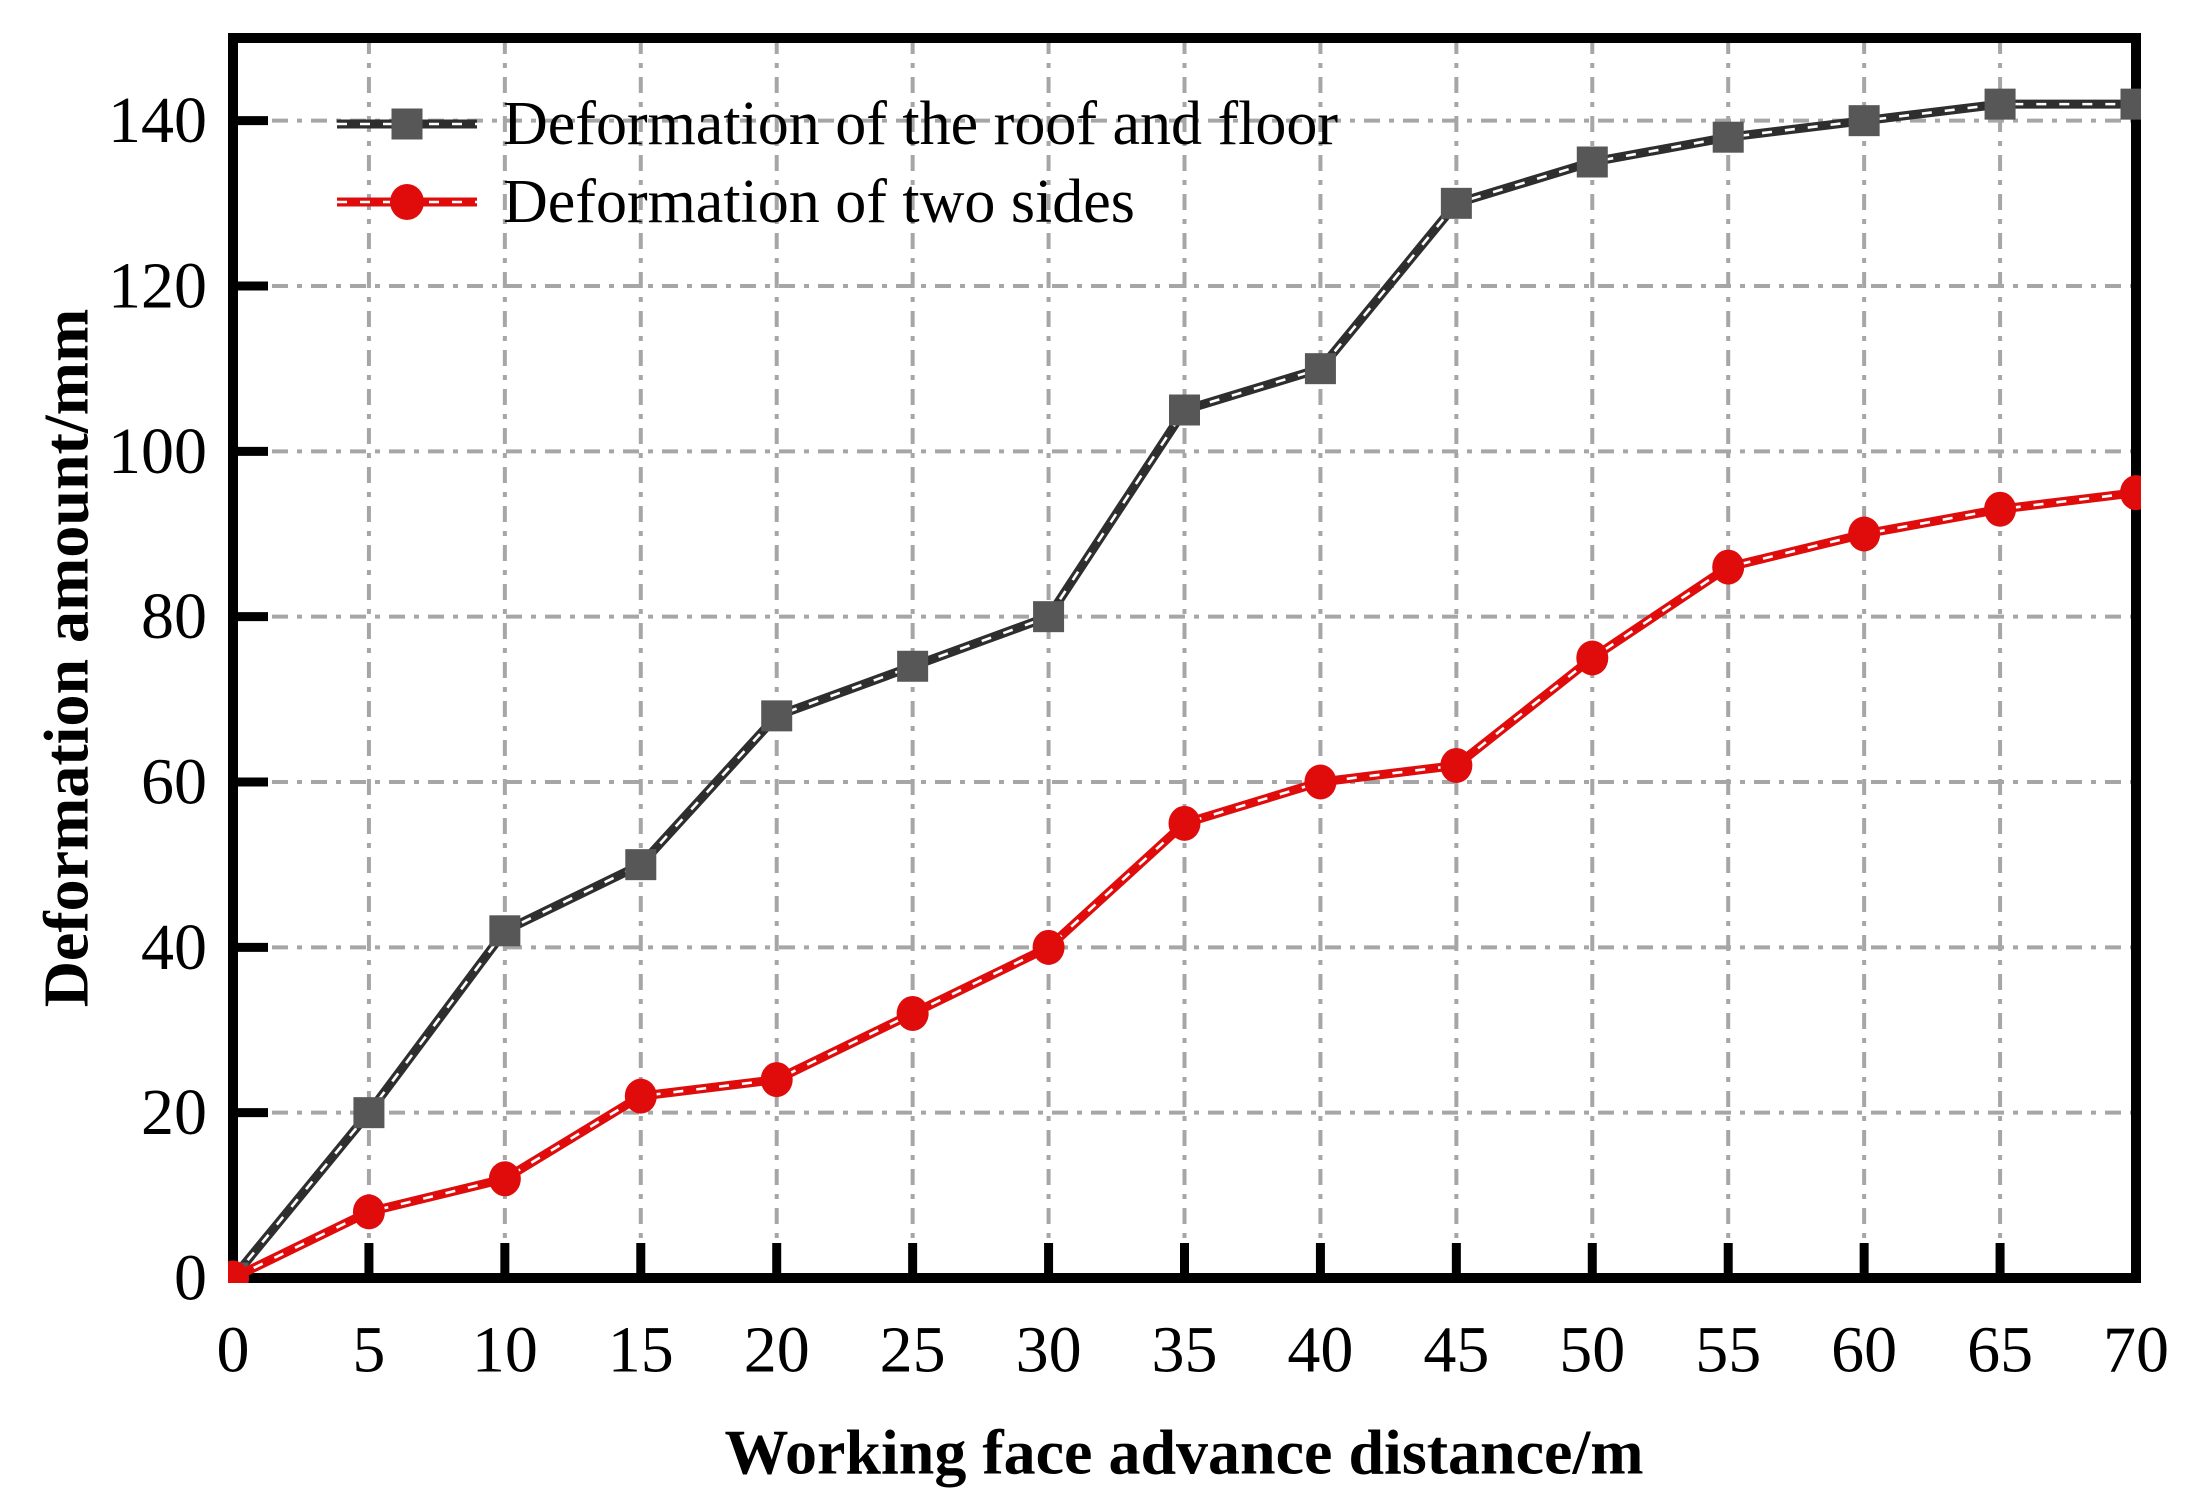 The image size is (2199, 1511). I want to click on legend-item-two-sides: Deformation of two sides, so click(736, 202).